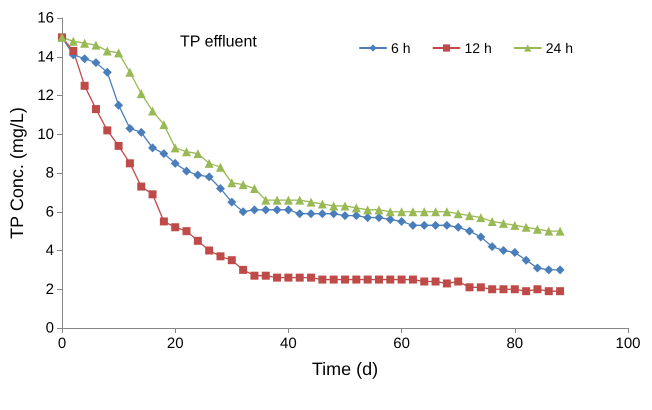  I want to click on legend-label: 12 h, so click(478, 48).